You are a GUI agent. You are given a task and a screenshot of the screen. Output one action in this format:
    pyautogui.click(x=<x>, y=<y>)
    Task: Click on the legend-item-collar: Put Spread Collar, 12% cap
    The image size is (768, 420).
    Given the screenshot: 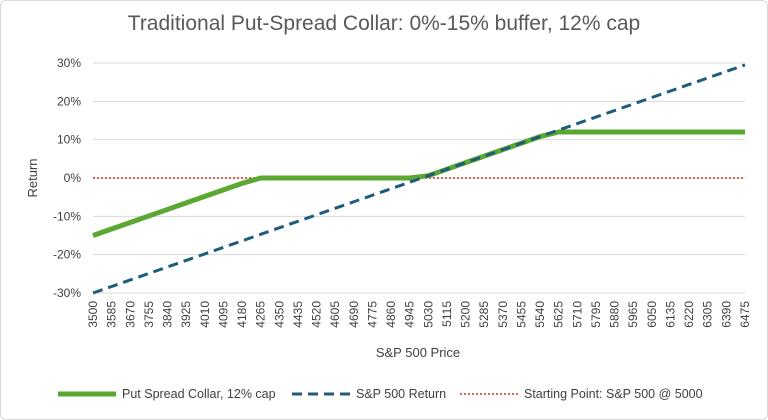 What is the action you would take?
    pyautogui.click(x=167, y=394)
    